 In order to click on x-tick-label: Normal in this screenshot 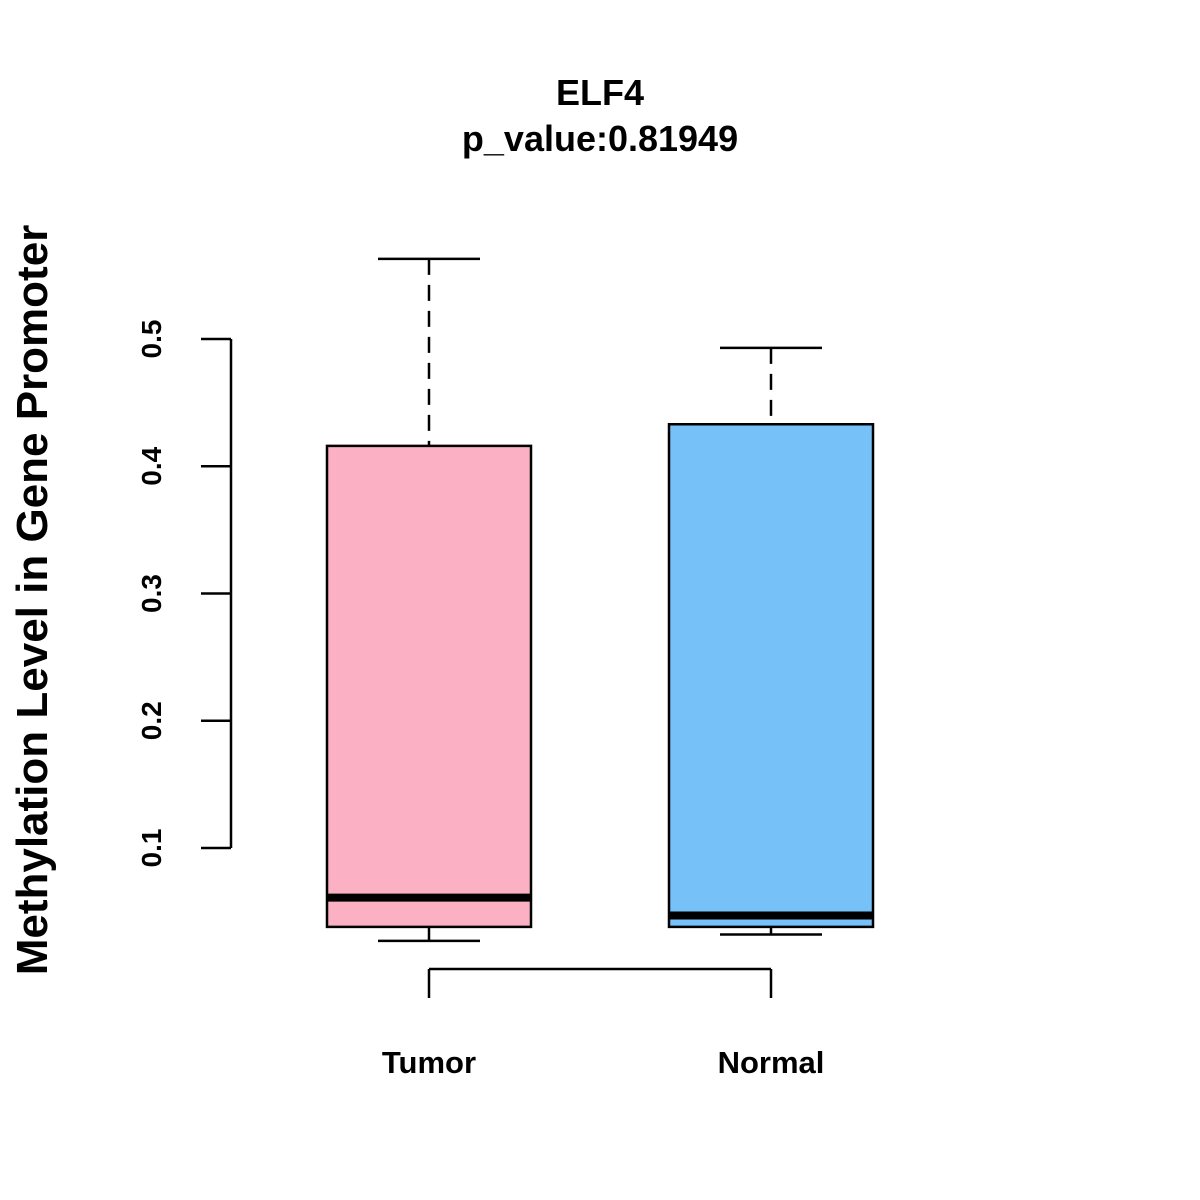, I will do `click(771, 1062)`.